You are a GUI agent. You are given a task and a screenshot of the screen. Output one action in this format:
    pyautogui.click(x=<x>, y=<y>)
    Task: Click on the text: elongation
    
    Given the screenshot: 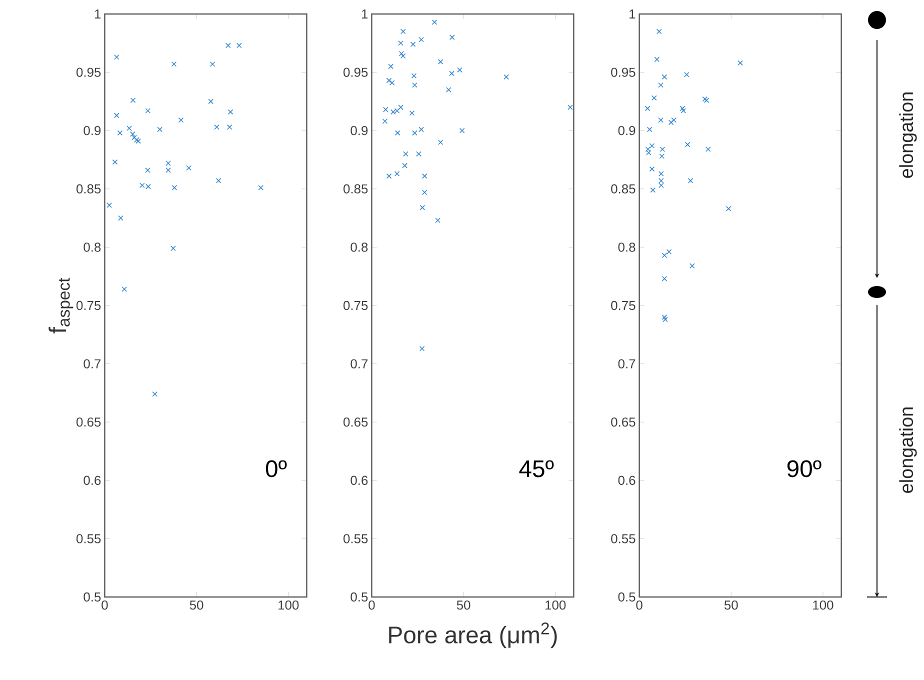 What is the action you would take?
    pyautogui.click(x=908, y=135)
    